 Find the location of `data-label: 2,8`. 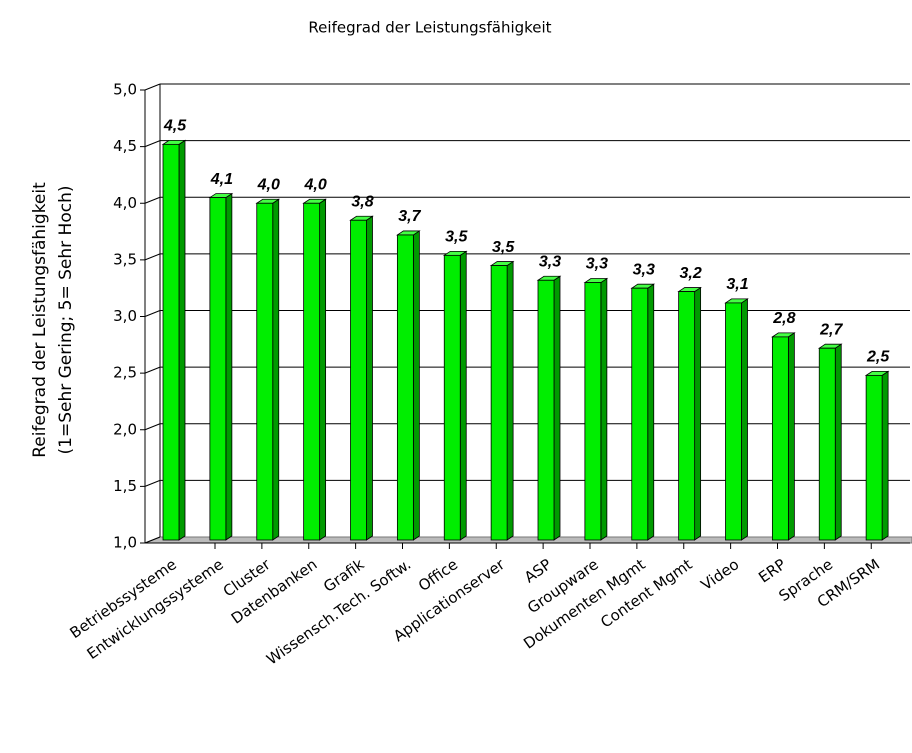

data-label: 2,8 is located at coordinates (783, 318).